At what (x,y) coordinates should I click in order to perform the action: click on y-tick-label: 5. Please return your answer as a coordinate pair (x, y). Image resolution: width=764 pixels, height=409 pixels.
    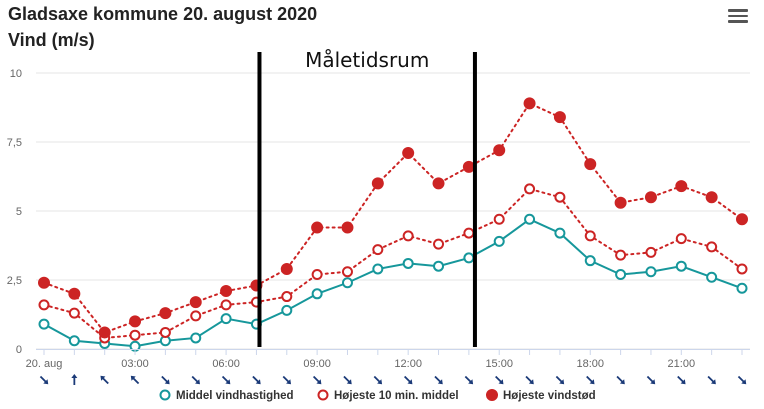
    Looking at the image, I should click on (19, 212).